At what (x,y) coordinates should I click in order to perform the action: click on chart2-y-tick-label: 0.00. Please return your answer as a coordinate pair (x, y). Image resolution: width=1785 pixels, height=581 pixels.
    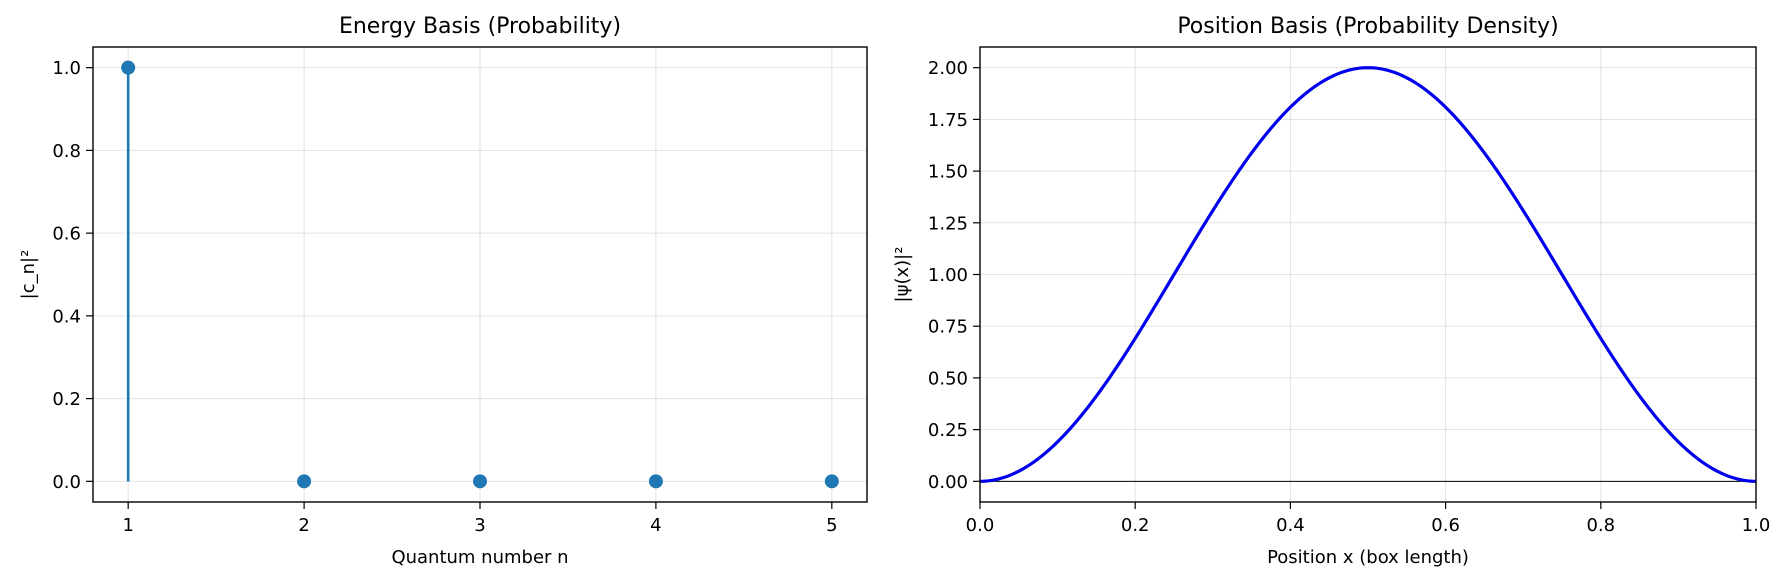
    Looking at the image, I should click on (948, 482).